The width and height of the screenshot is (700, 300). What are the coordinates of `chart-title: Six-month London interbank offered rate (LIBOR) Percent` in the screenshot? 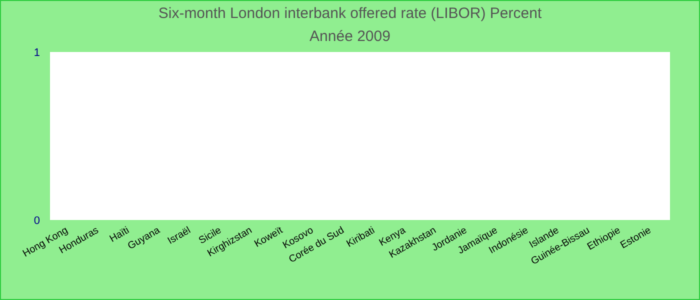 It's located at (350, 13).